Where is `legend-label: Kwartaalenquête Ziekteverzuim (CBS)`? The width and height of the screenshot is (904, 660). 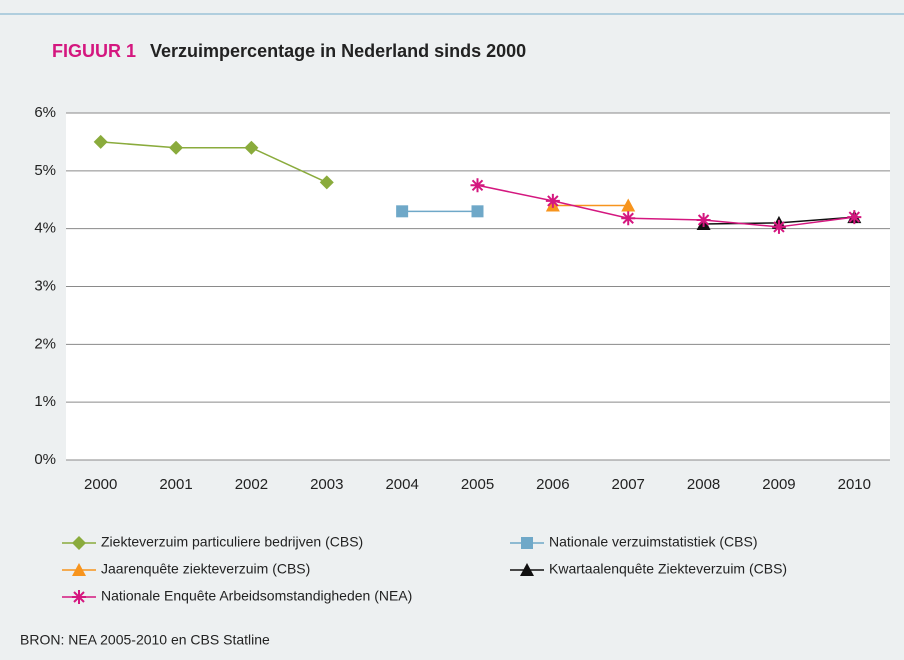
legend-label: Kwartaalenquête Ziekteverzuim (CBS) is located at coordinates (668, 569).